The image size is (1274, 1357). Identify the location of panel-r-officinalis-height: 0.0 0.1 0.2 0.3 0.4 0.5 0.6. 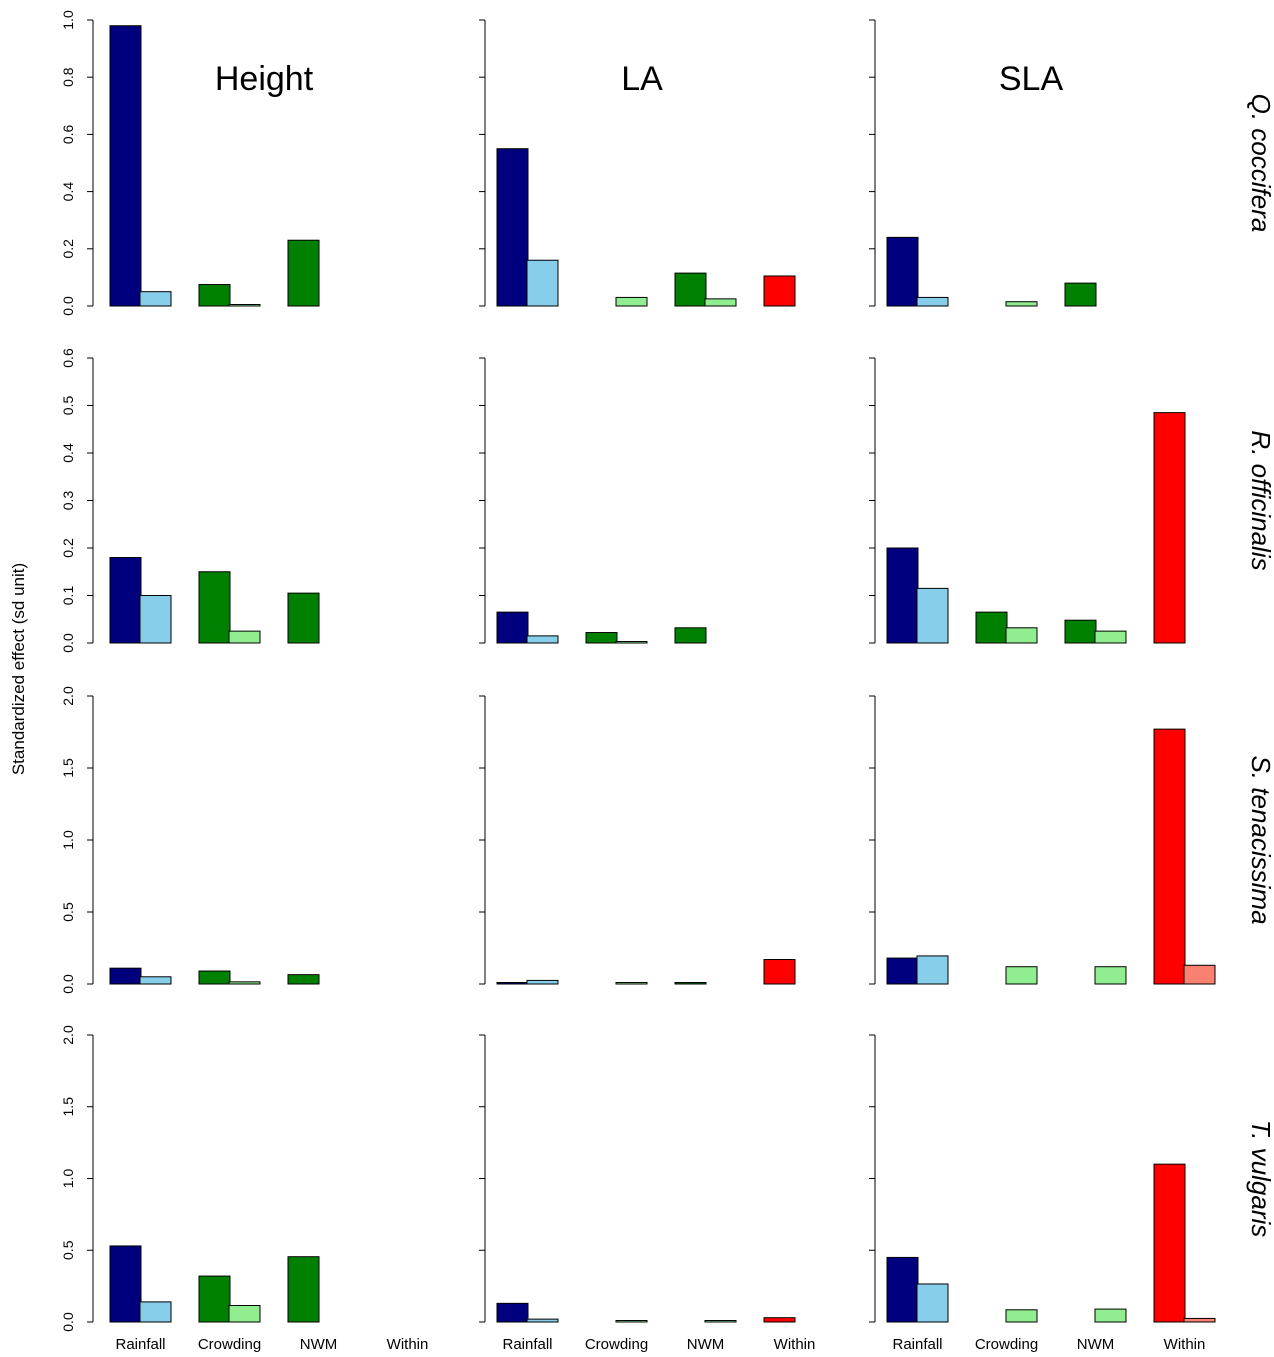
(190, 500).